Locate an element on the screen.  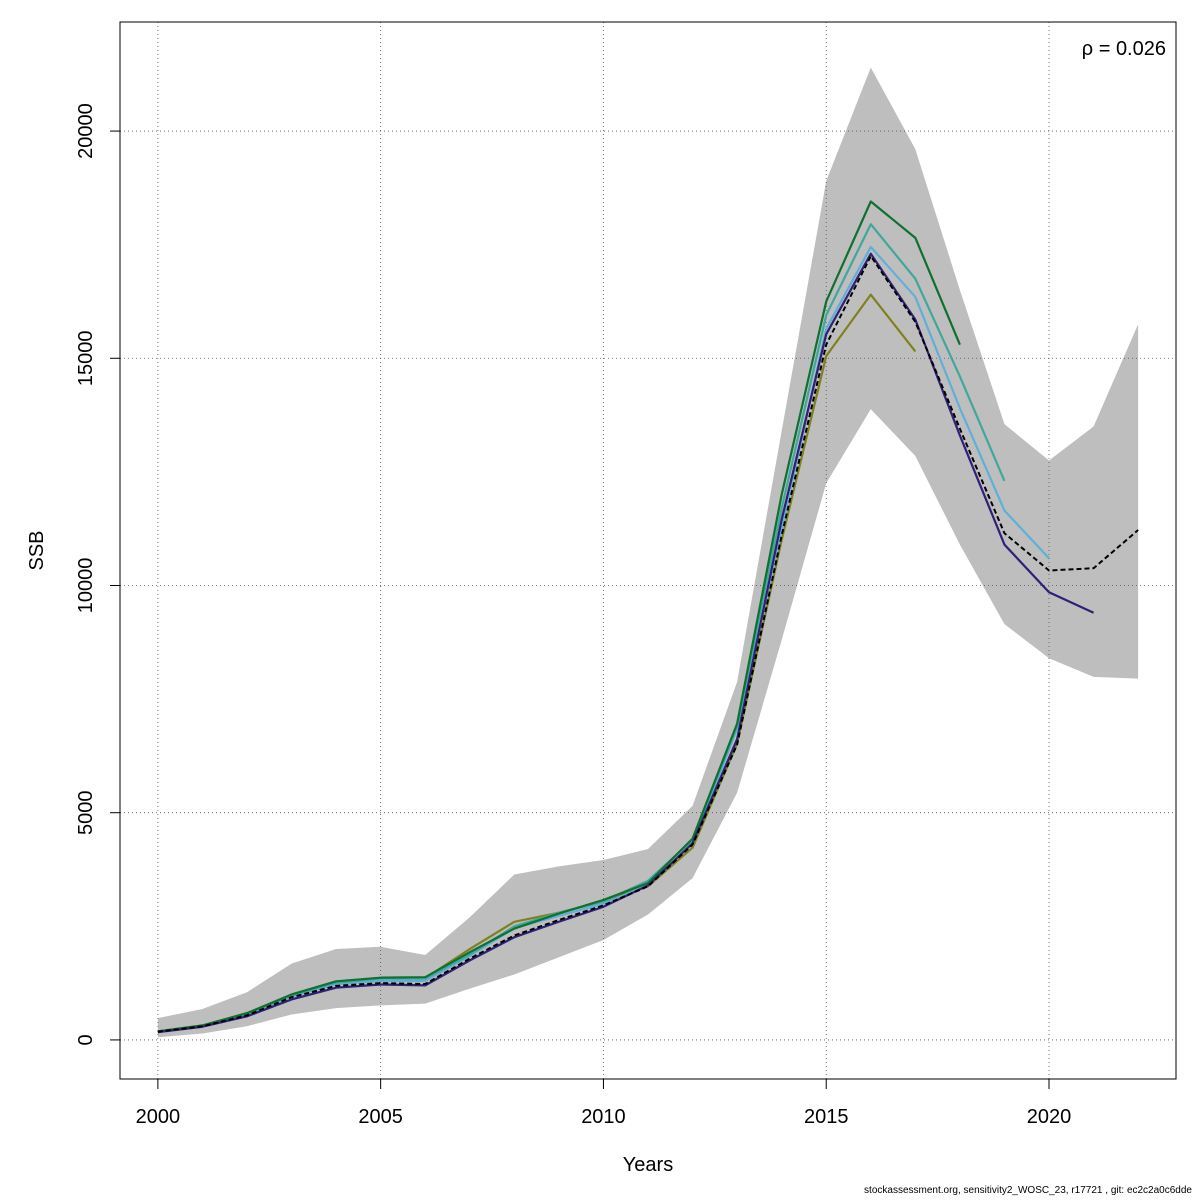
rho-annotation-value: 0.026 is located at coordinates (1141, 49).